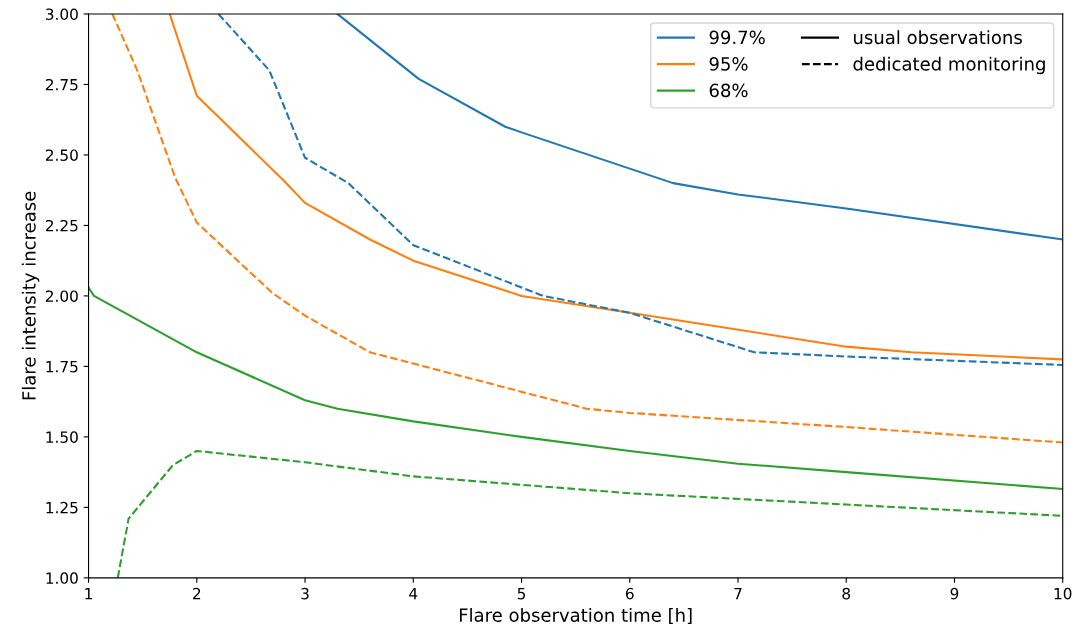 The height and width of the screenshot is (635, 1080). Describe the element at coordinates (575, 616) in the screenshot. I see `x-axis-title: Flare observation time [h]` at that location.